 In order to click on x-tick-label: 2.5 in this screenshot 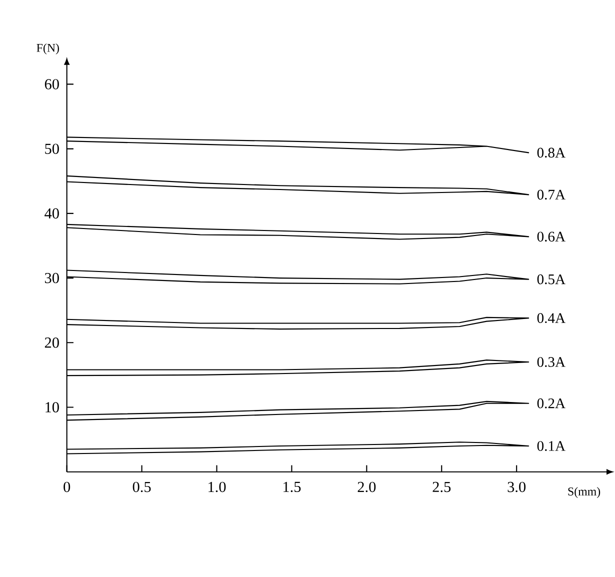, I will do `click(441, 487)`.